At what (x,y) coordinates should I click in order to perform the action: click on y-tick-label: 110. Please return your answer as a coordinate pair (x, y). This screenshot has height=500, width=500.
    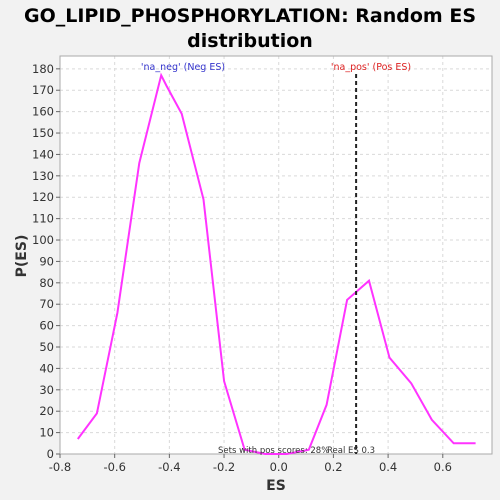
    Looking at the image, I should click on (43, 219).